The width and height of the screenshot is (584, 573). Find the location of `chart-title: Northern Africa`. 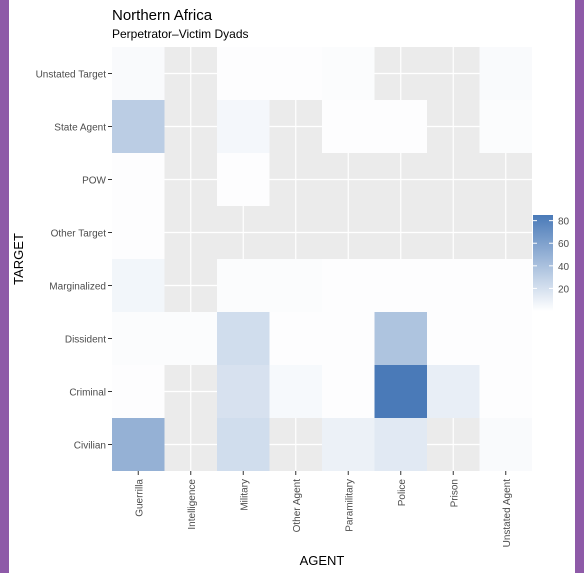

chart-title: Northern Africa is located at coordinates (162, 15).